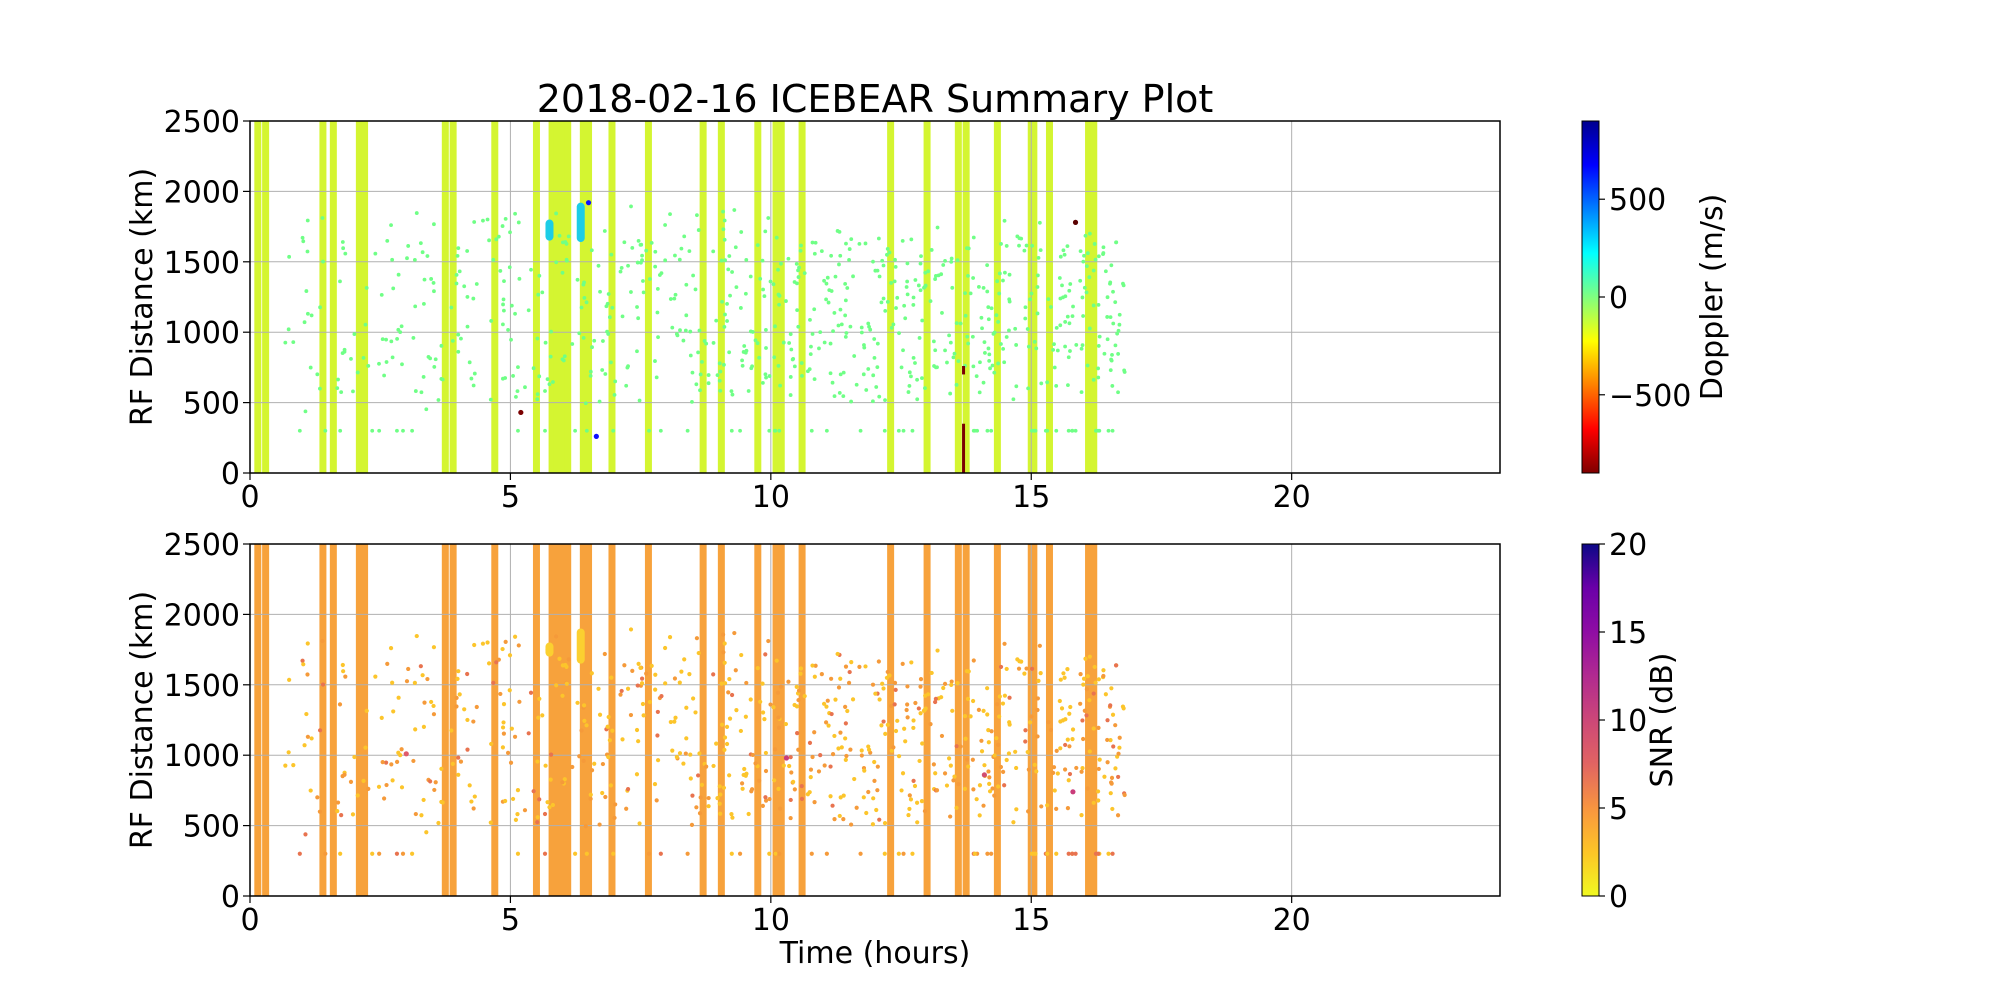 The height and width of the screenshot is (1000, 2000). I want to click on outlier-point, so click(596, 436).